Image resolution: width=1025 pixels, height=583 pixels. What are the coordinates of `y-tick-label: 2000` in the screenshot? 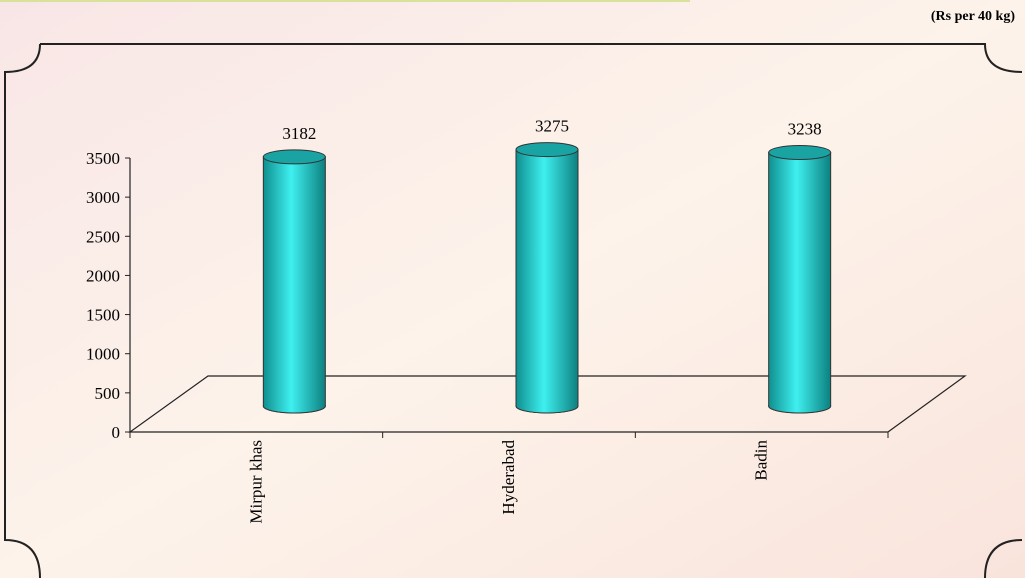 It's located at (103, 275).